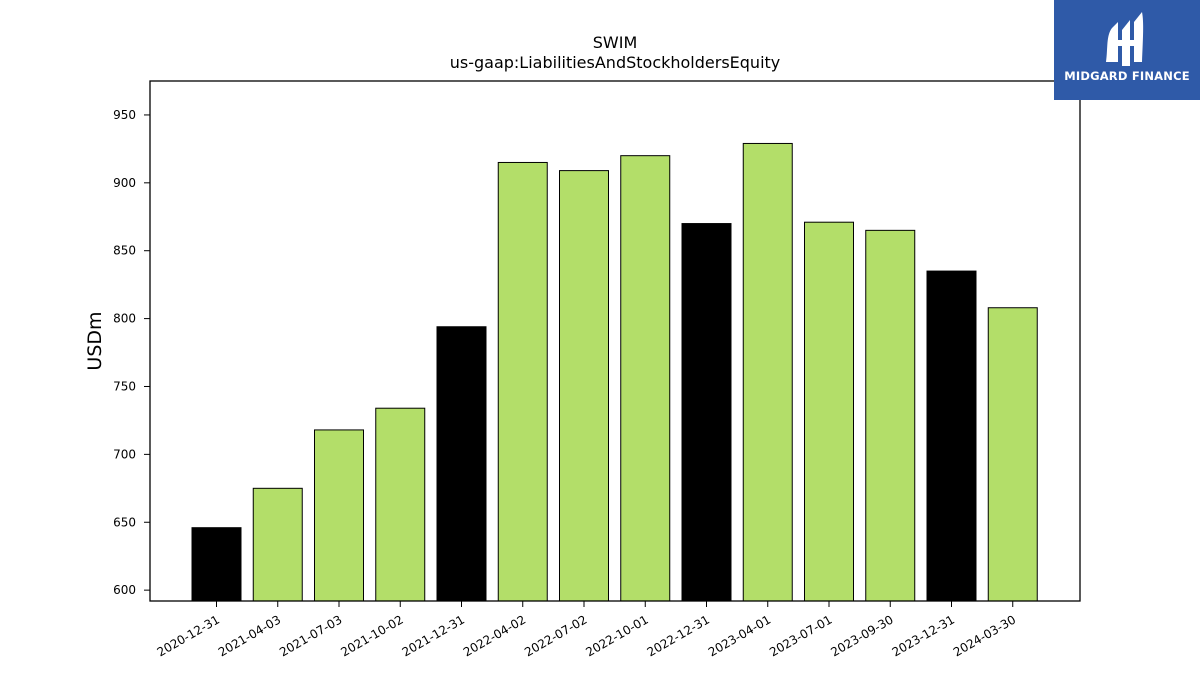 This screenshot has height=675, width=1200. Describe the element at coordinates (124, 590) in the screenshot. I see `y-tick-label: 600` at that location.